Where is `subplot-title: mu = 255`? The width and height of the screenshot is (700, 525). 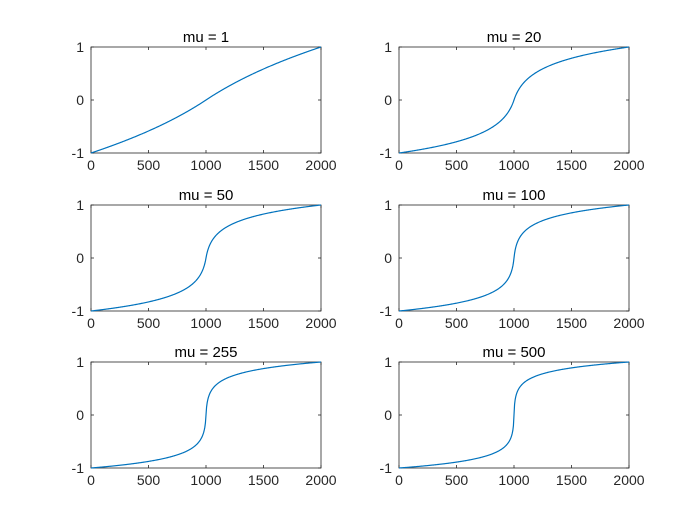
subplot-title: mu = 255 is located at coordinates (206, 352).